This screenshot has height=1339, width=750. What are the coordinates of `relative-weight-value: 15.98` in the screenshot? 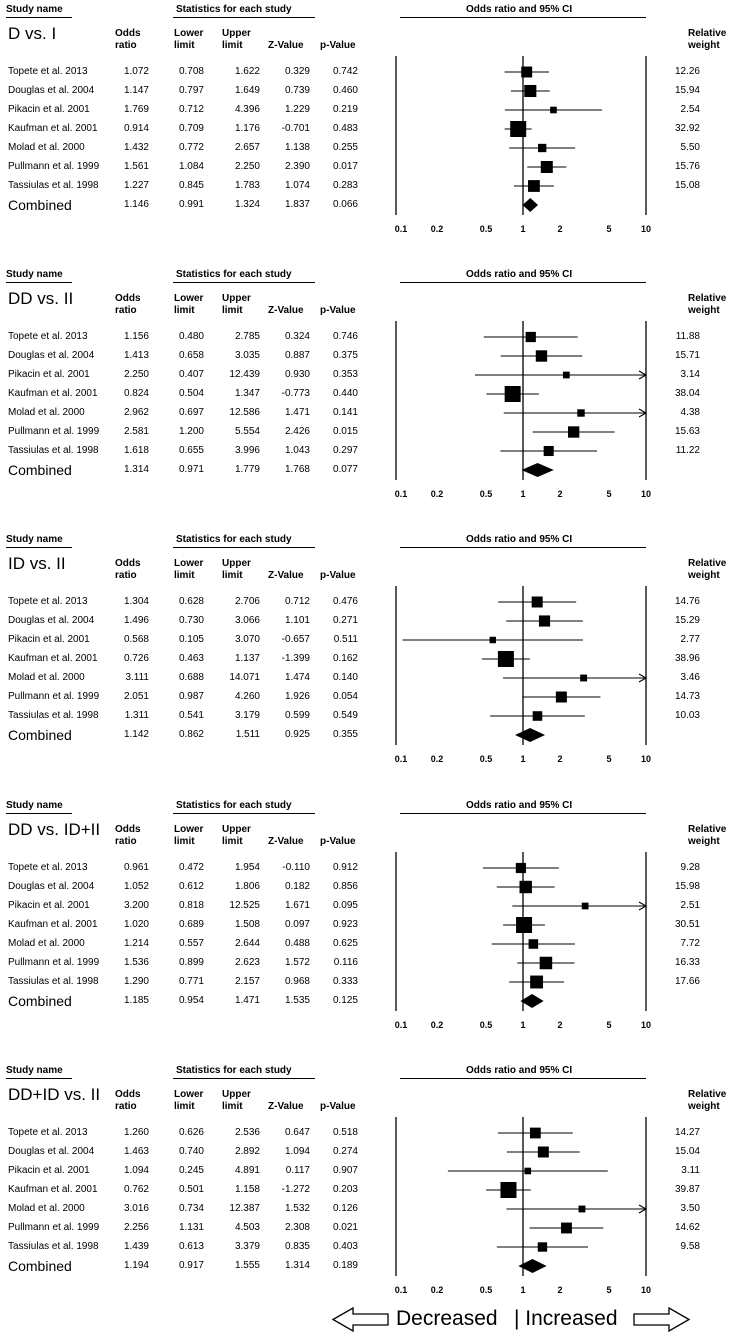 It's located at (687, 886).